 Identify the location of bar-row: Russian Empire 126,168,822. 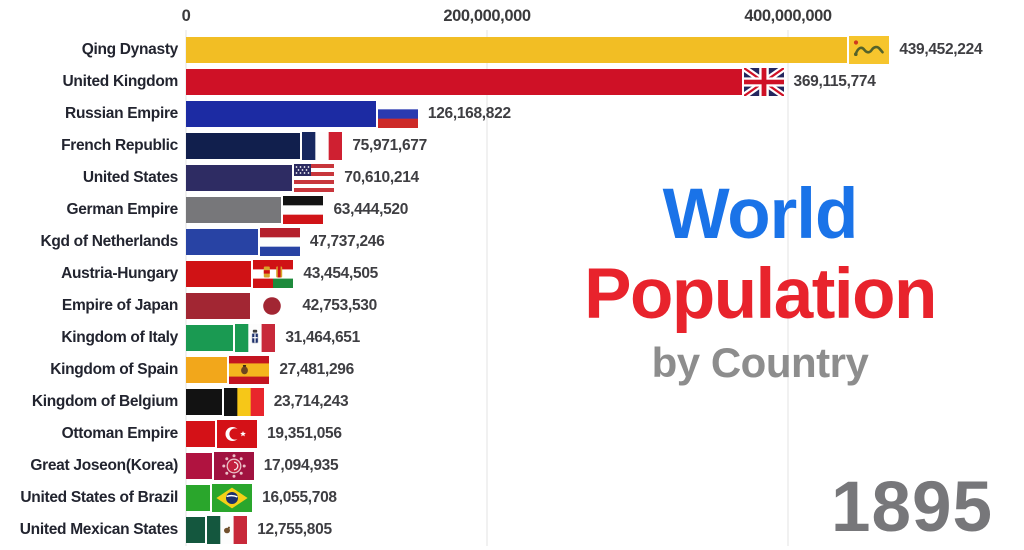
(512, 114).